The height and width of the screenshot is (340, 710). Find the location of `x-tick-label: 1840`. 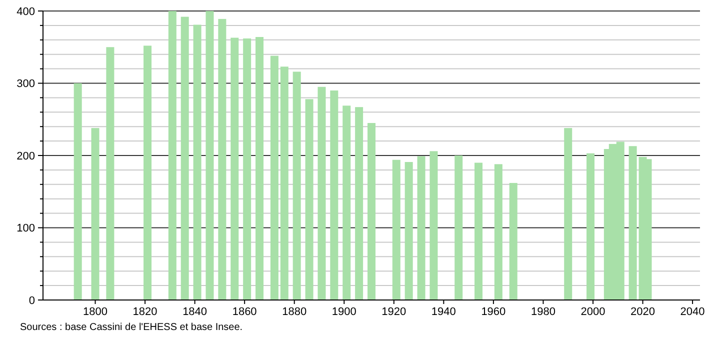

x-tick-label: 1840 is located at coordinates (195, 312).